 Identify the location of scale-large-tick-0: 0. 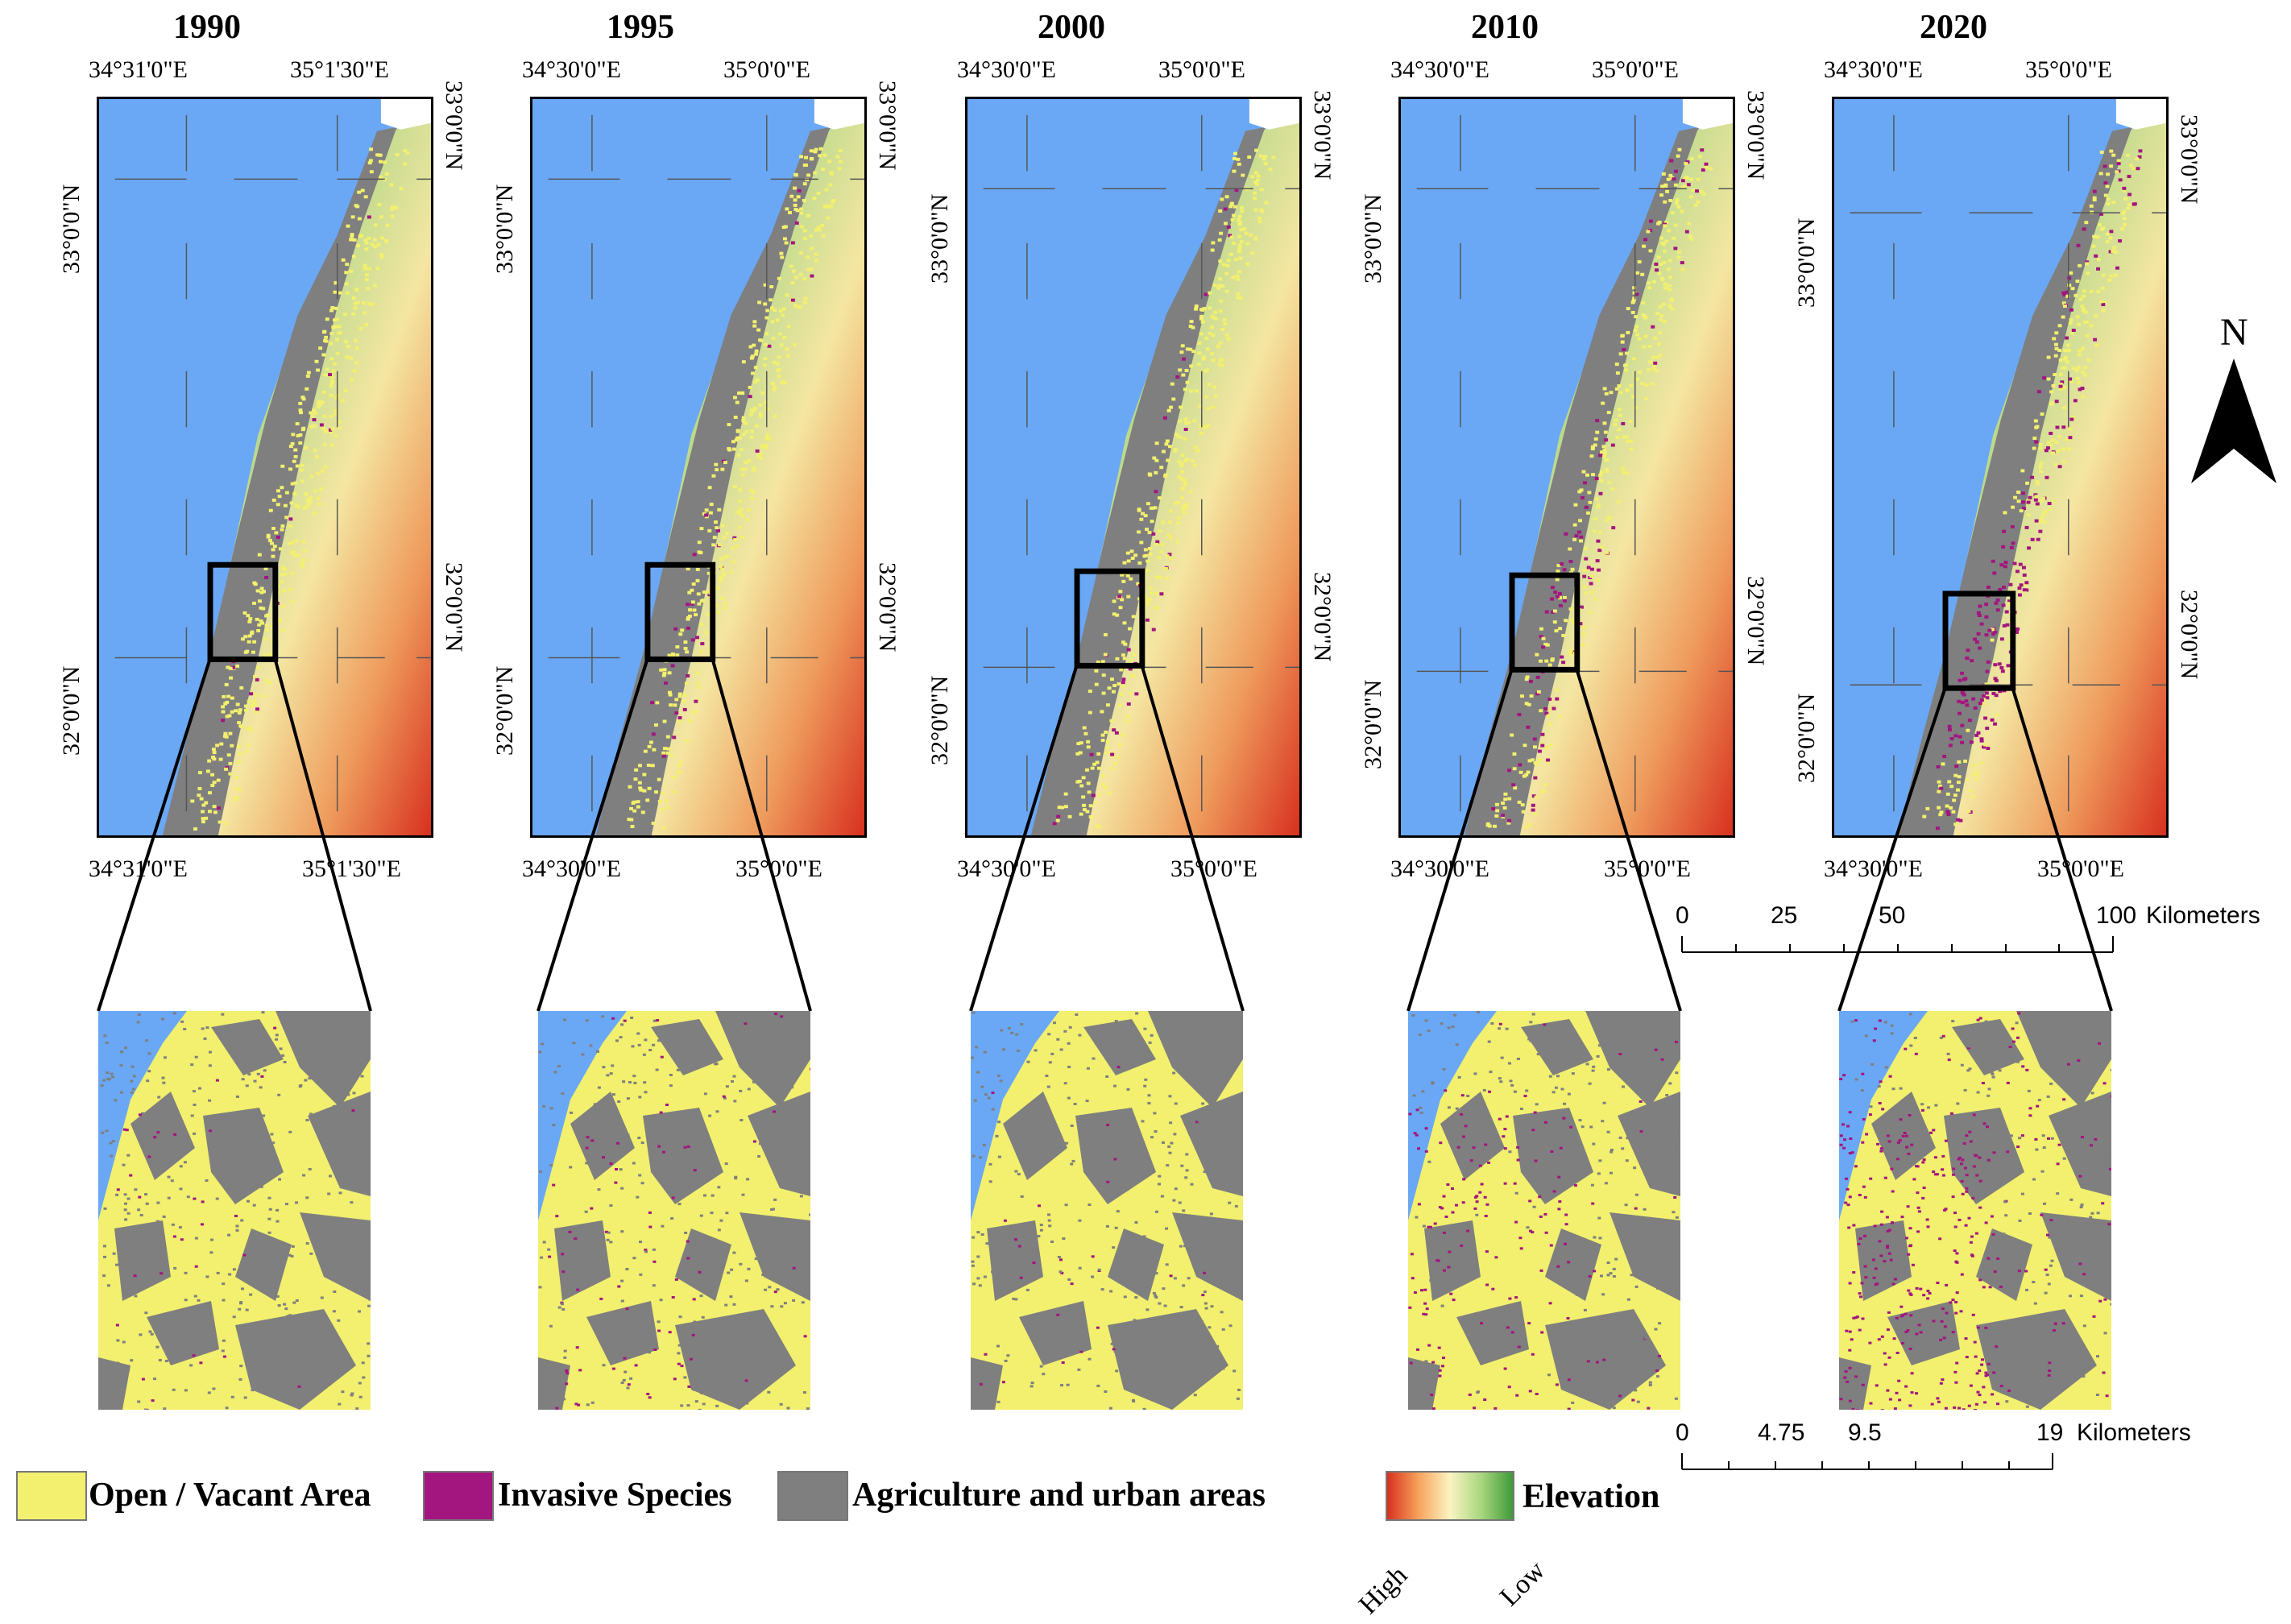
(1683, 916).